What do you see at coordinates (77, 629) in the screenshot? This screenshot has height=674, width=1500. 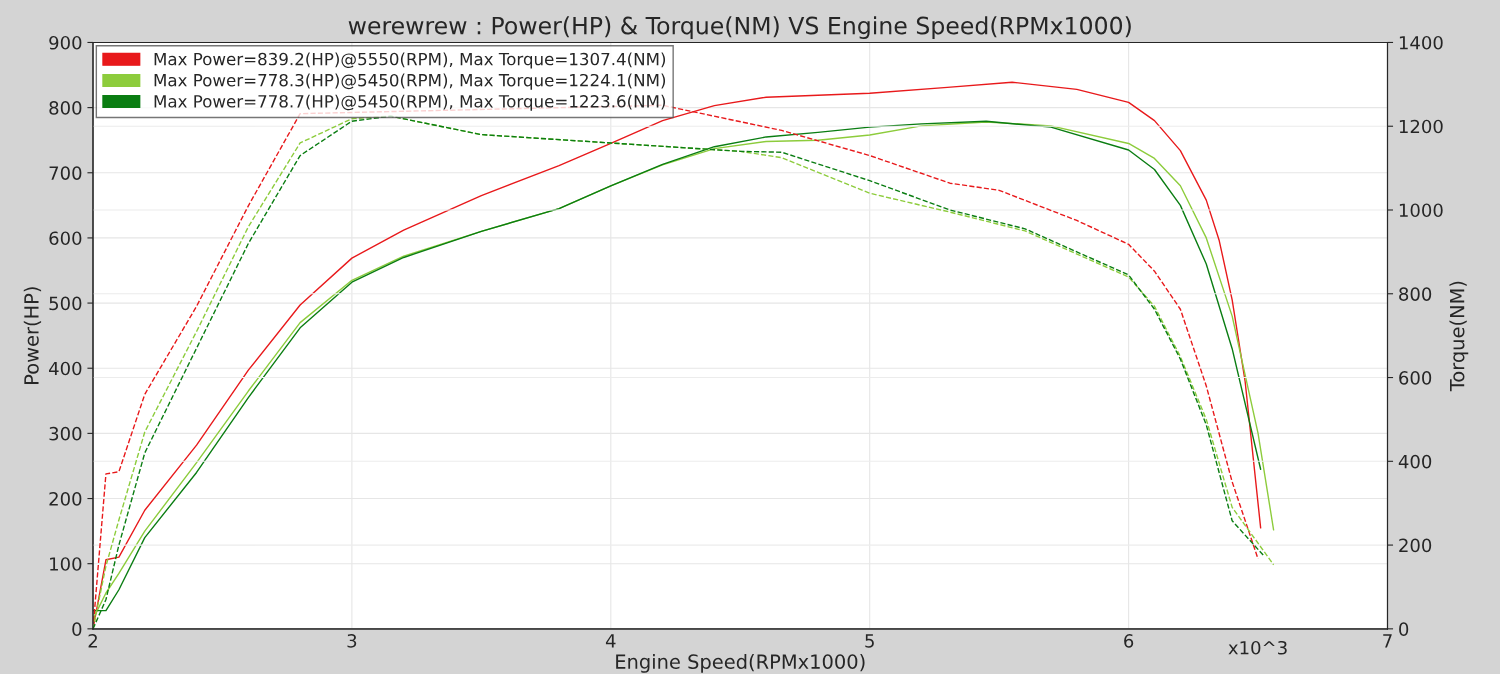 I see `y-tick-label: 0` at bounding box center [77, 629].